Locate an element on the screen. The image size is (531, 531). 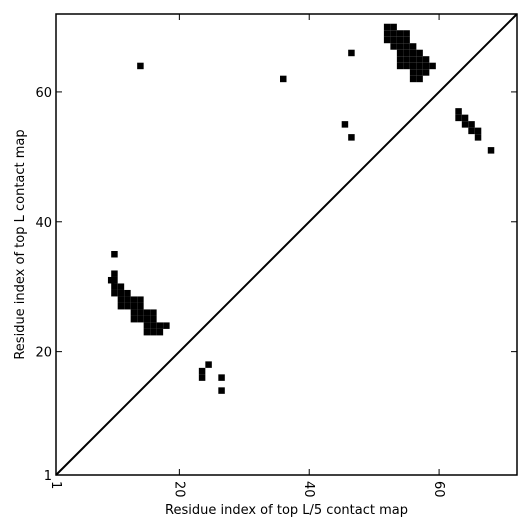
x-tick-label: 60 is located at coordinates (438, 489).